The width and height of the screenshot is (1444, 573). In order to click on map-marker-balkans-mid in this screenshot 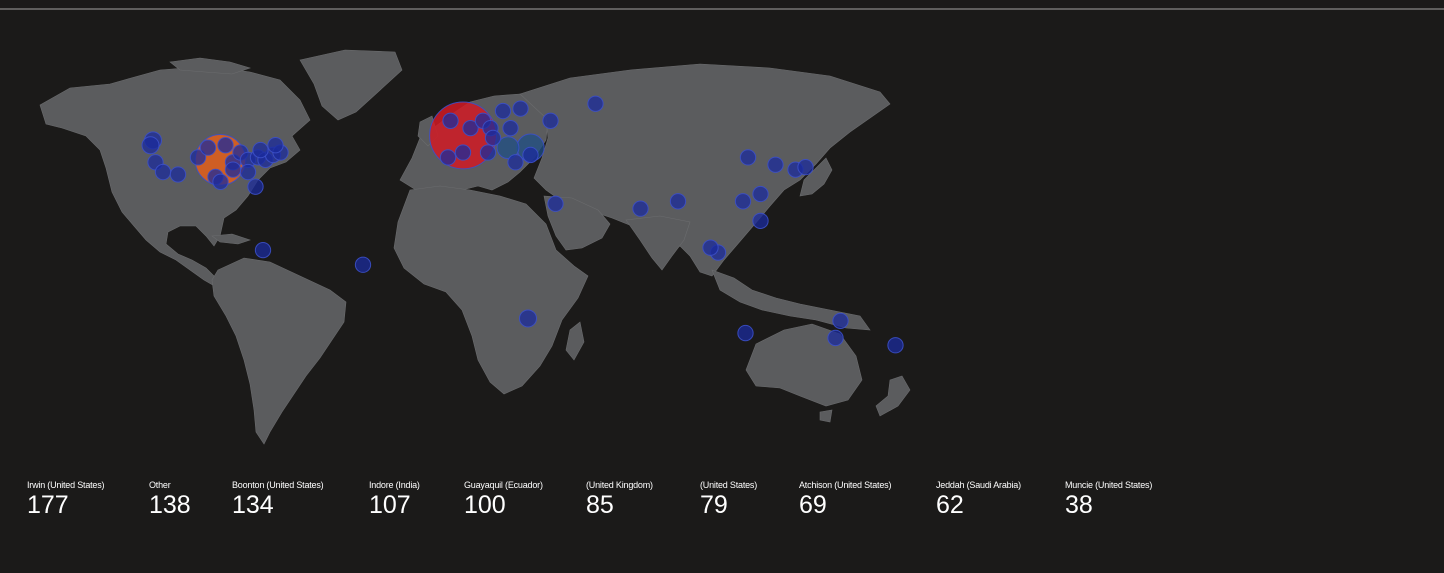, I will do `click(508, 148)`.